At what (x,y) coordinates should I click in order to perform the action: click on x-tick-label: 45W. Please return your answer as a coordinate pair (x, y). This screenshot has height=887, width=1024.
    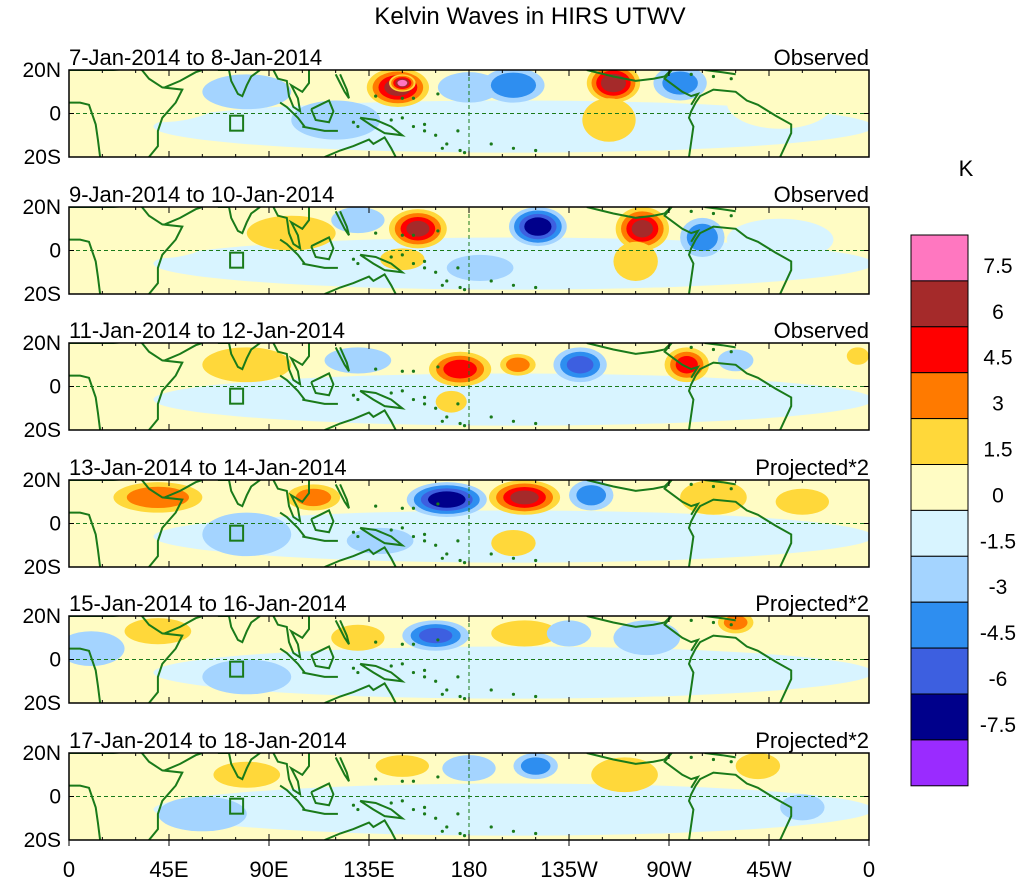
    Looking at the image, I should click on (768, 869).